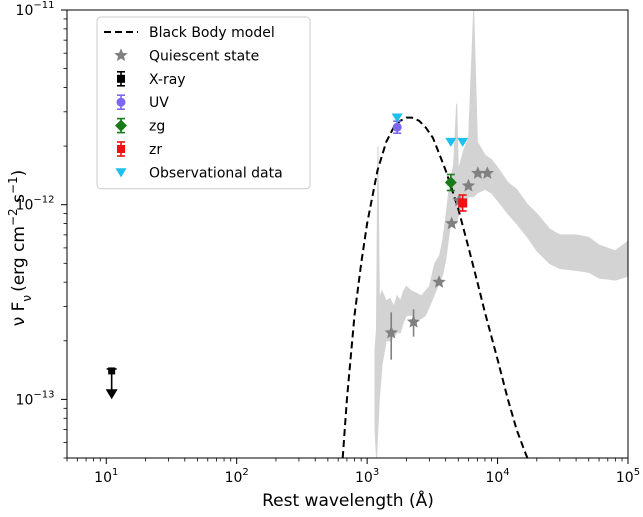  Describe the element at coordinates (212, 33) in the screenshot. I see `legend-label: Black Body model` at that location.